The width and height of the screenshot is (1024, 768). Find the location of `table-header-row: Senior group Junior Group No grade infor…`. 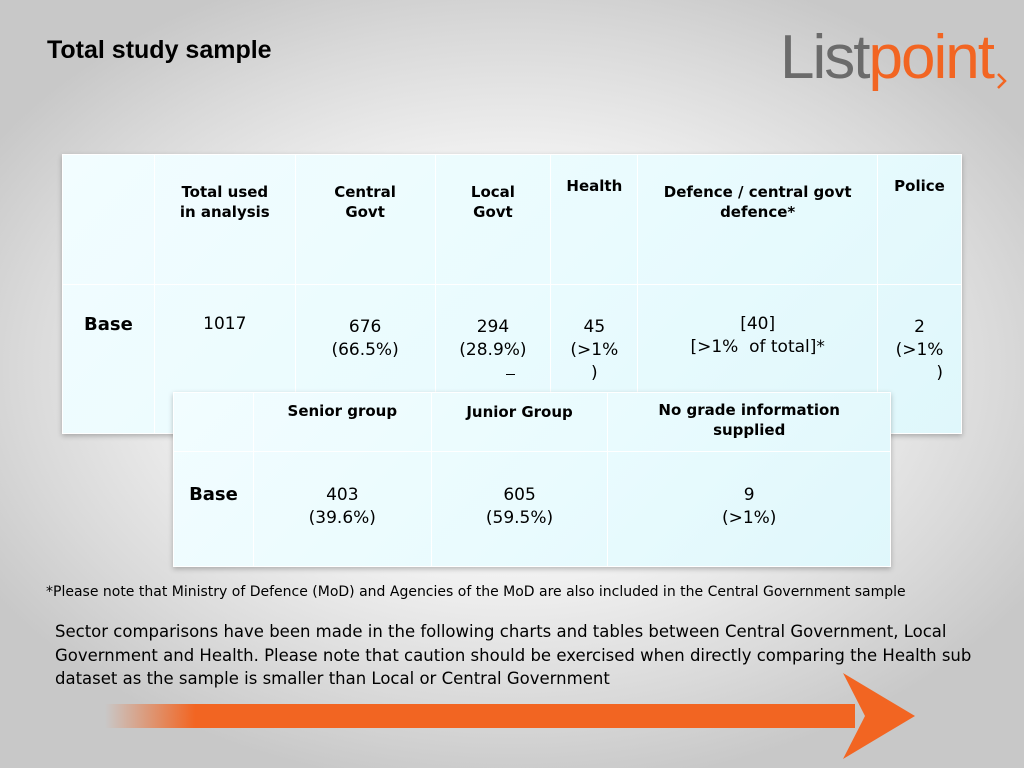

table-header-row: Senior group Junior Group No grade infor… is located at coordinates (532, 422).